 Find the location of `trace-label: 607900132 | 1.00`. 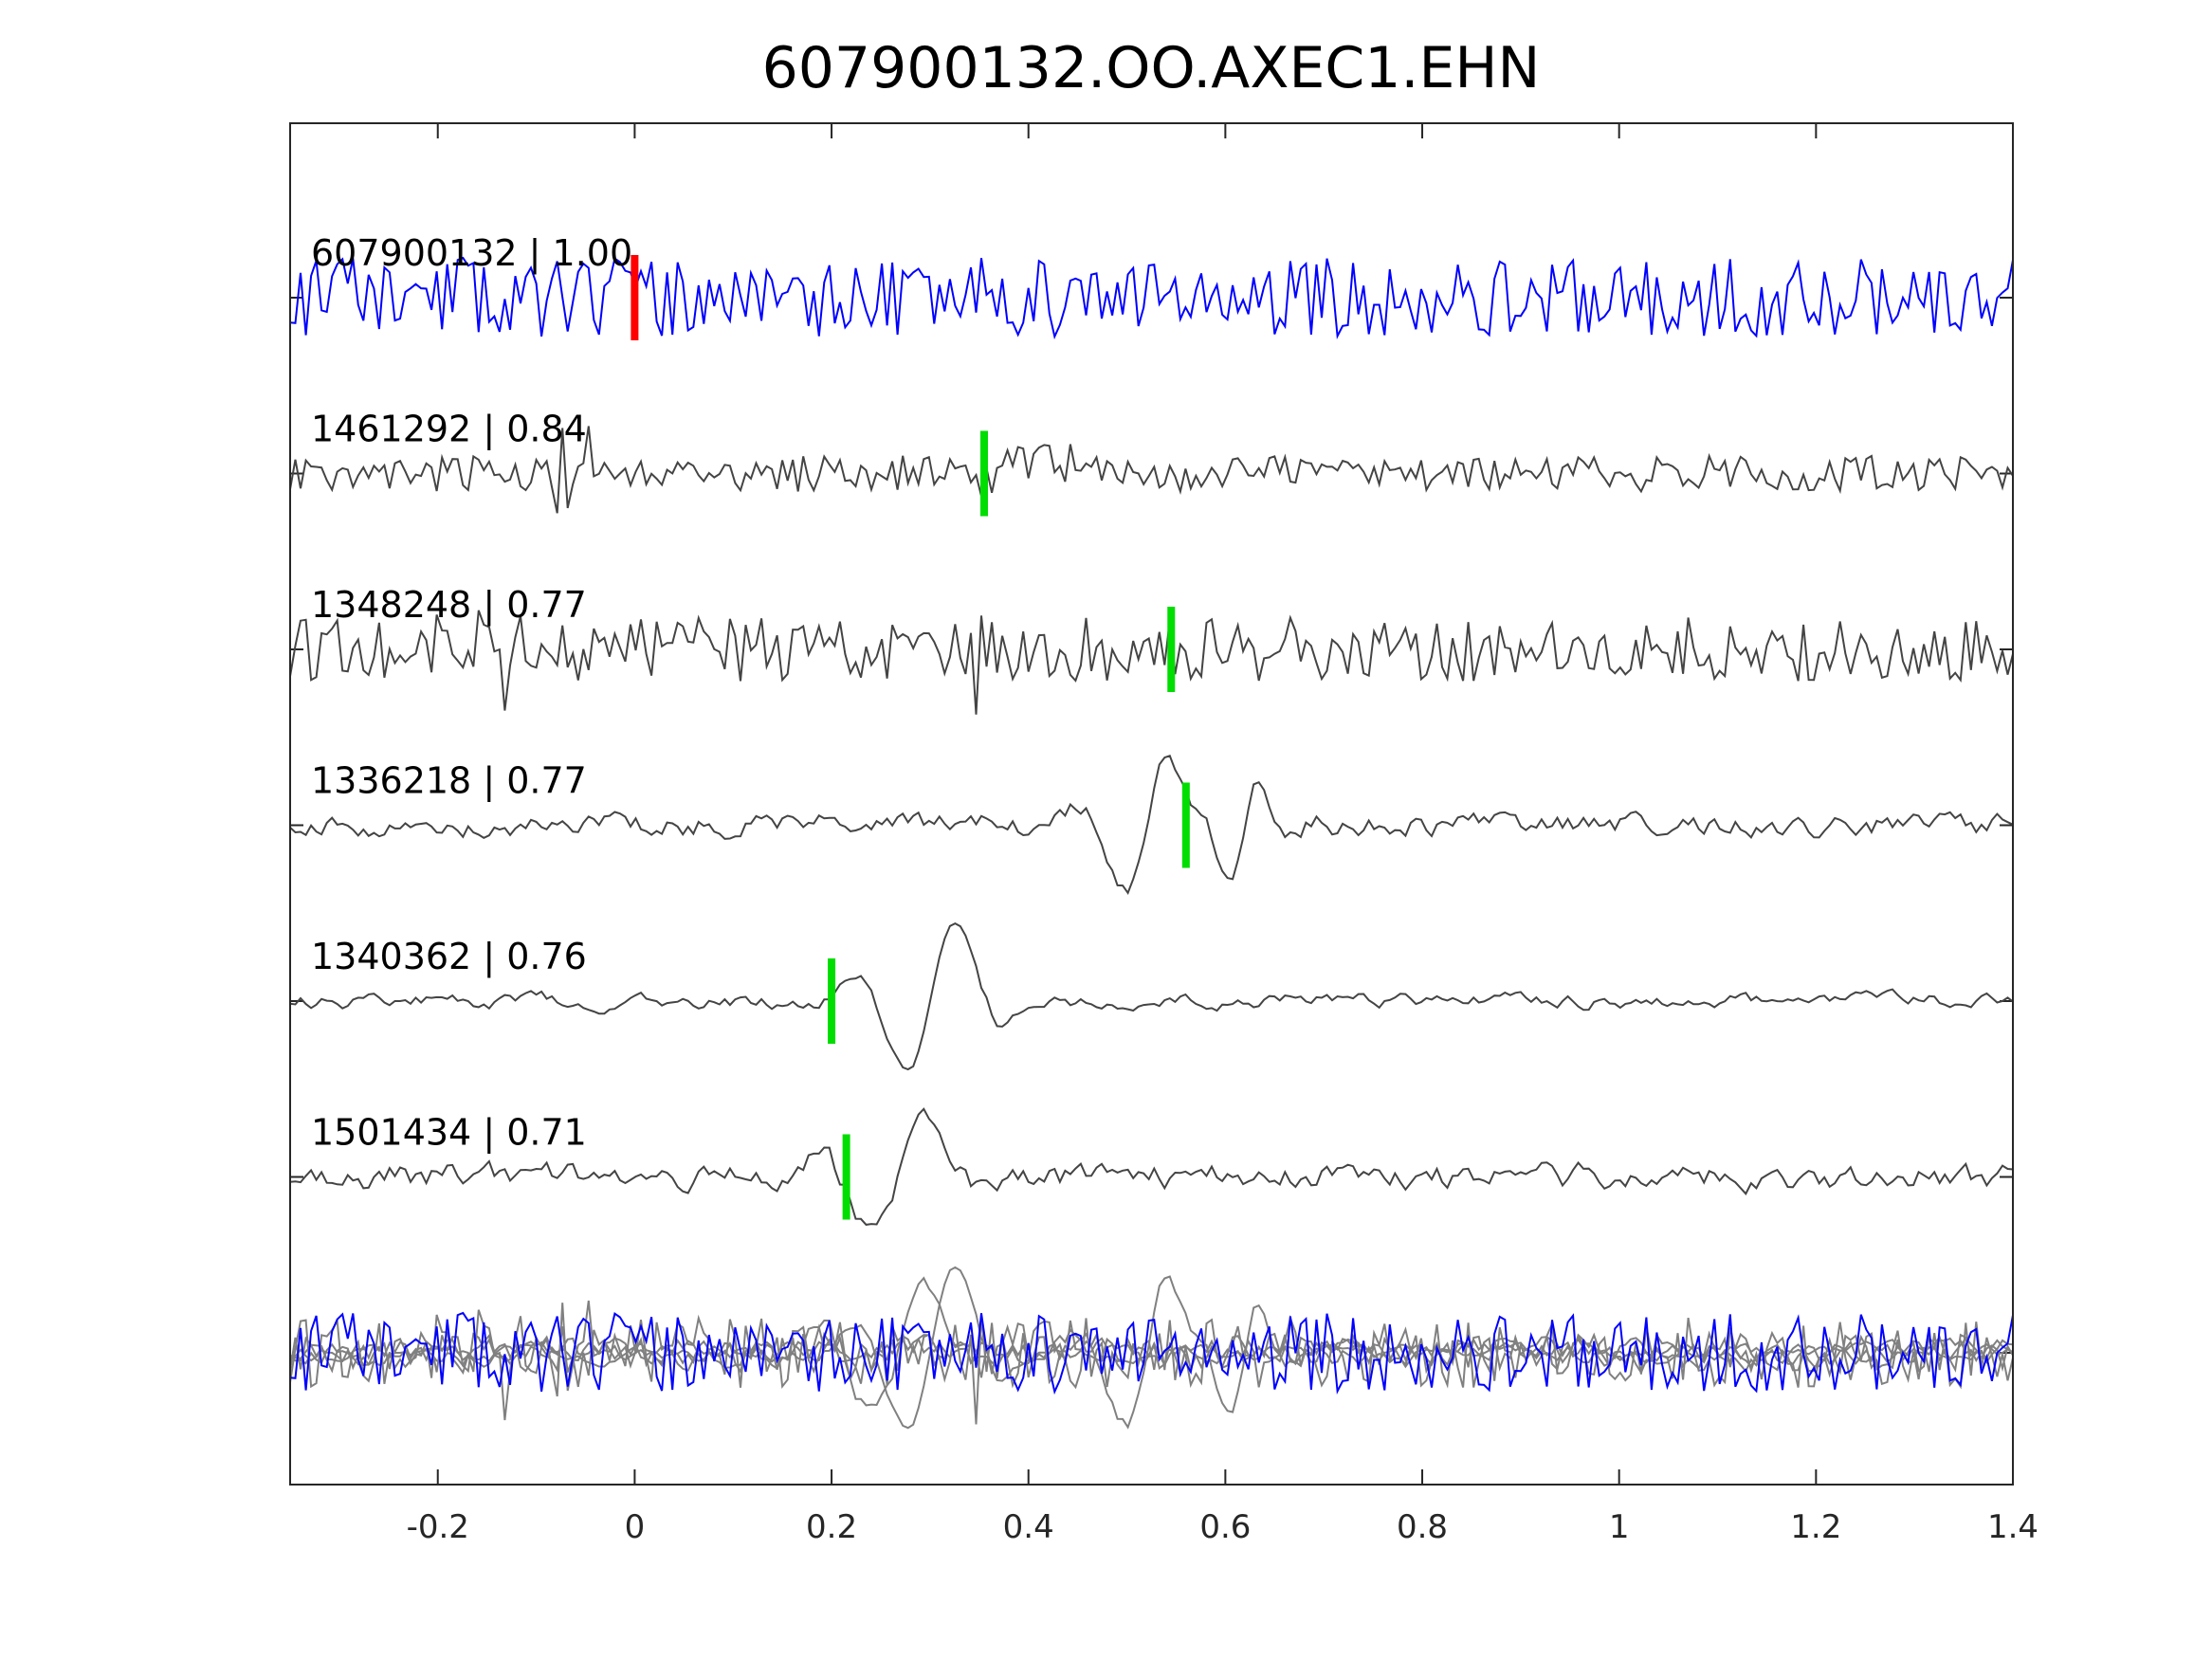

trace-label: 607900132 | 1.00 is located at coordinates (471, 253).